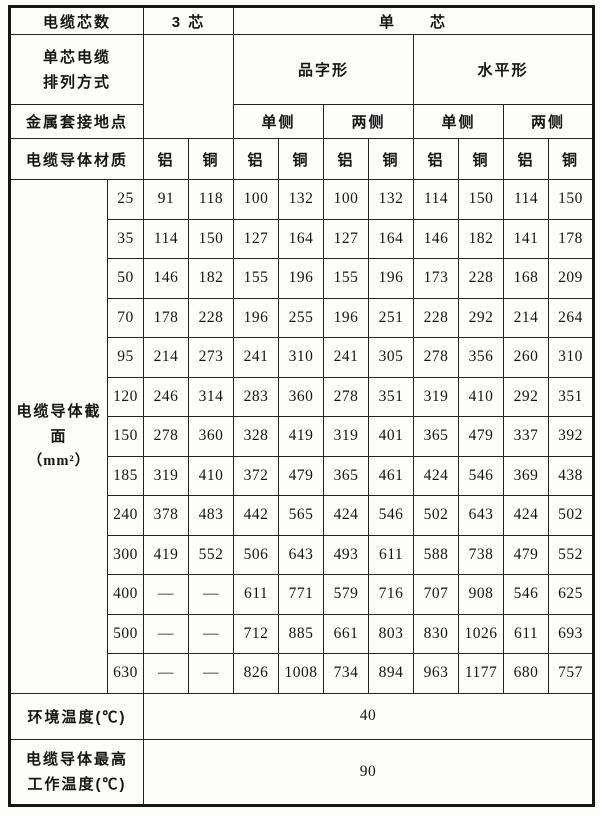 The height and width of the screenshot is (815, 600). Describe the element at coordinates (346, 238) in the screenshot. I see `ampacity-cell: 127` at that location.